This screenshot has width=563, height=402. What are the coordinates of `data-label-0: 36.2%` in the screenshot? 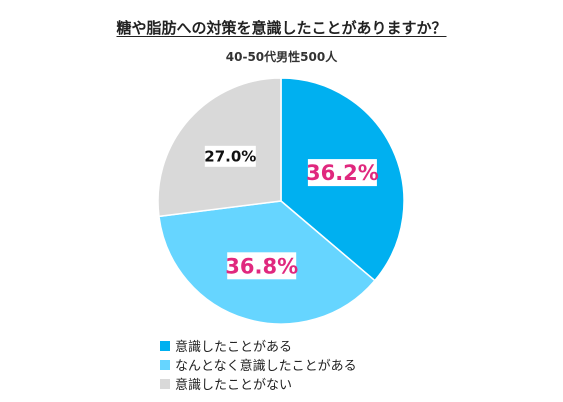 It's located at (342, 173).